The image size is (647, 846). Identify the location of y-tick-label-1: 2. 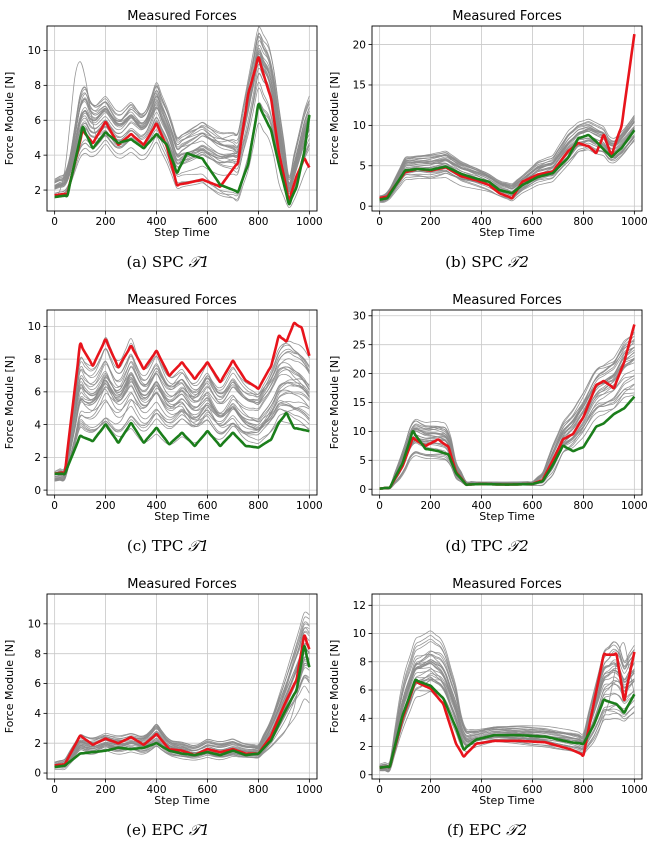
(37, 458).